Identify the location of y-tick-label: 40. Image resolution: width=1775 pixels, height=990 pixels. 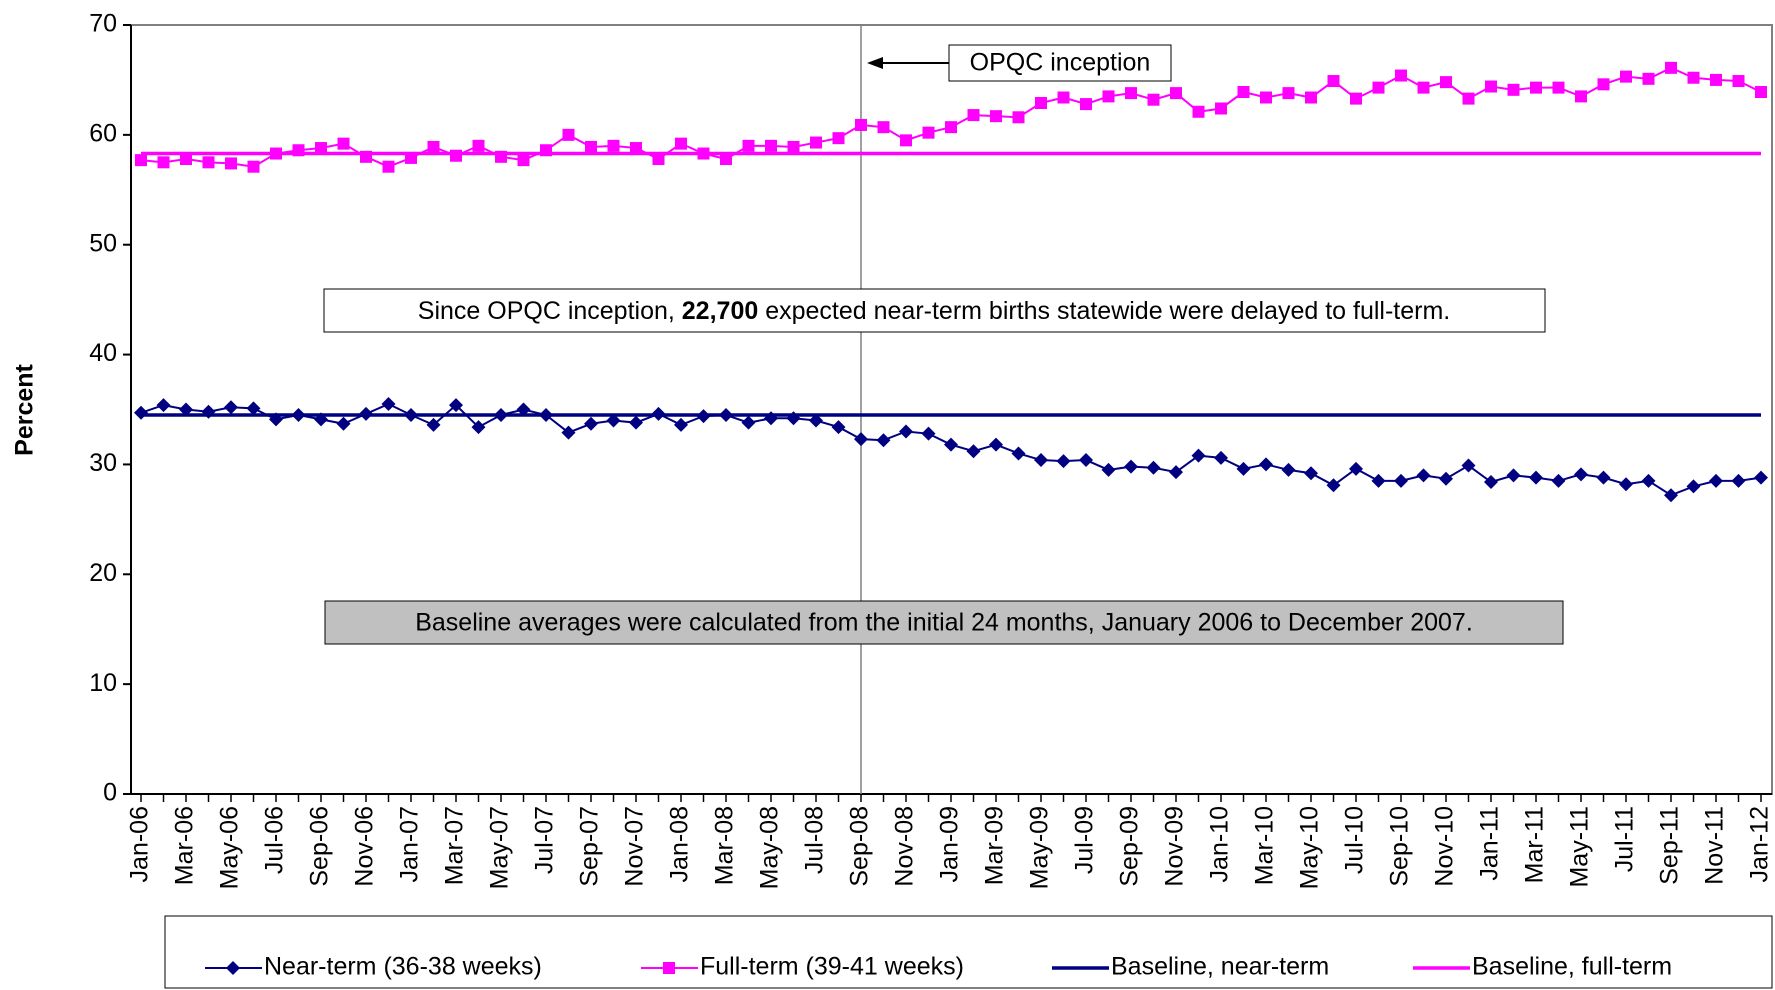
(103, 353).